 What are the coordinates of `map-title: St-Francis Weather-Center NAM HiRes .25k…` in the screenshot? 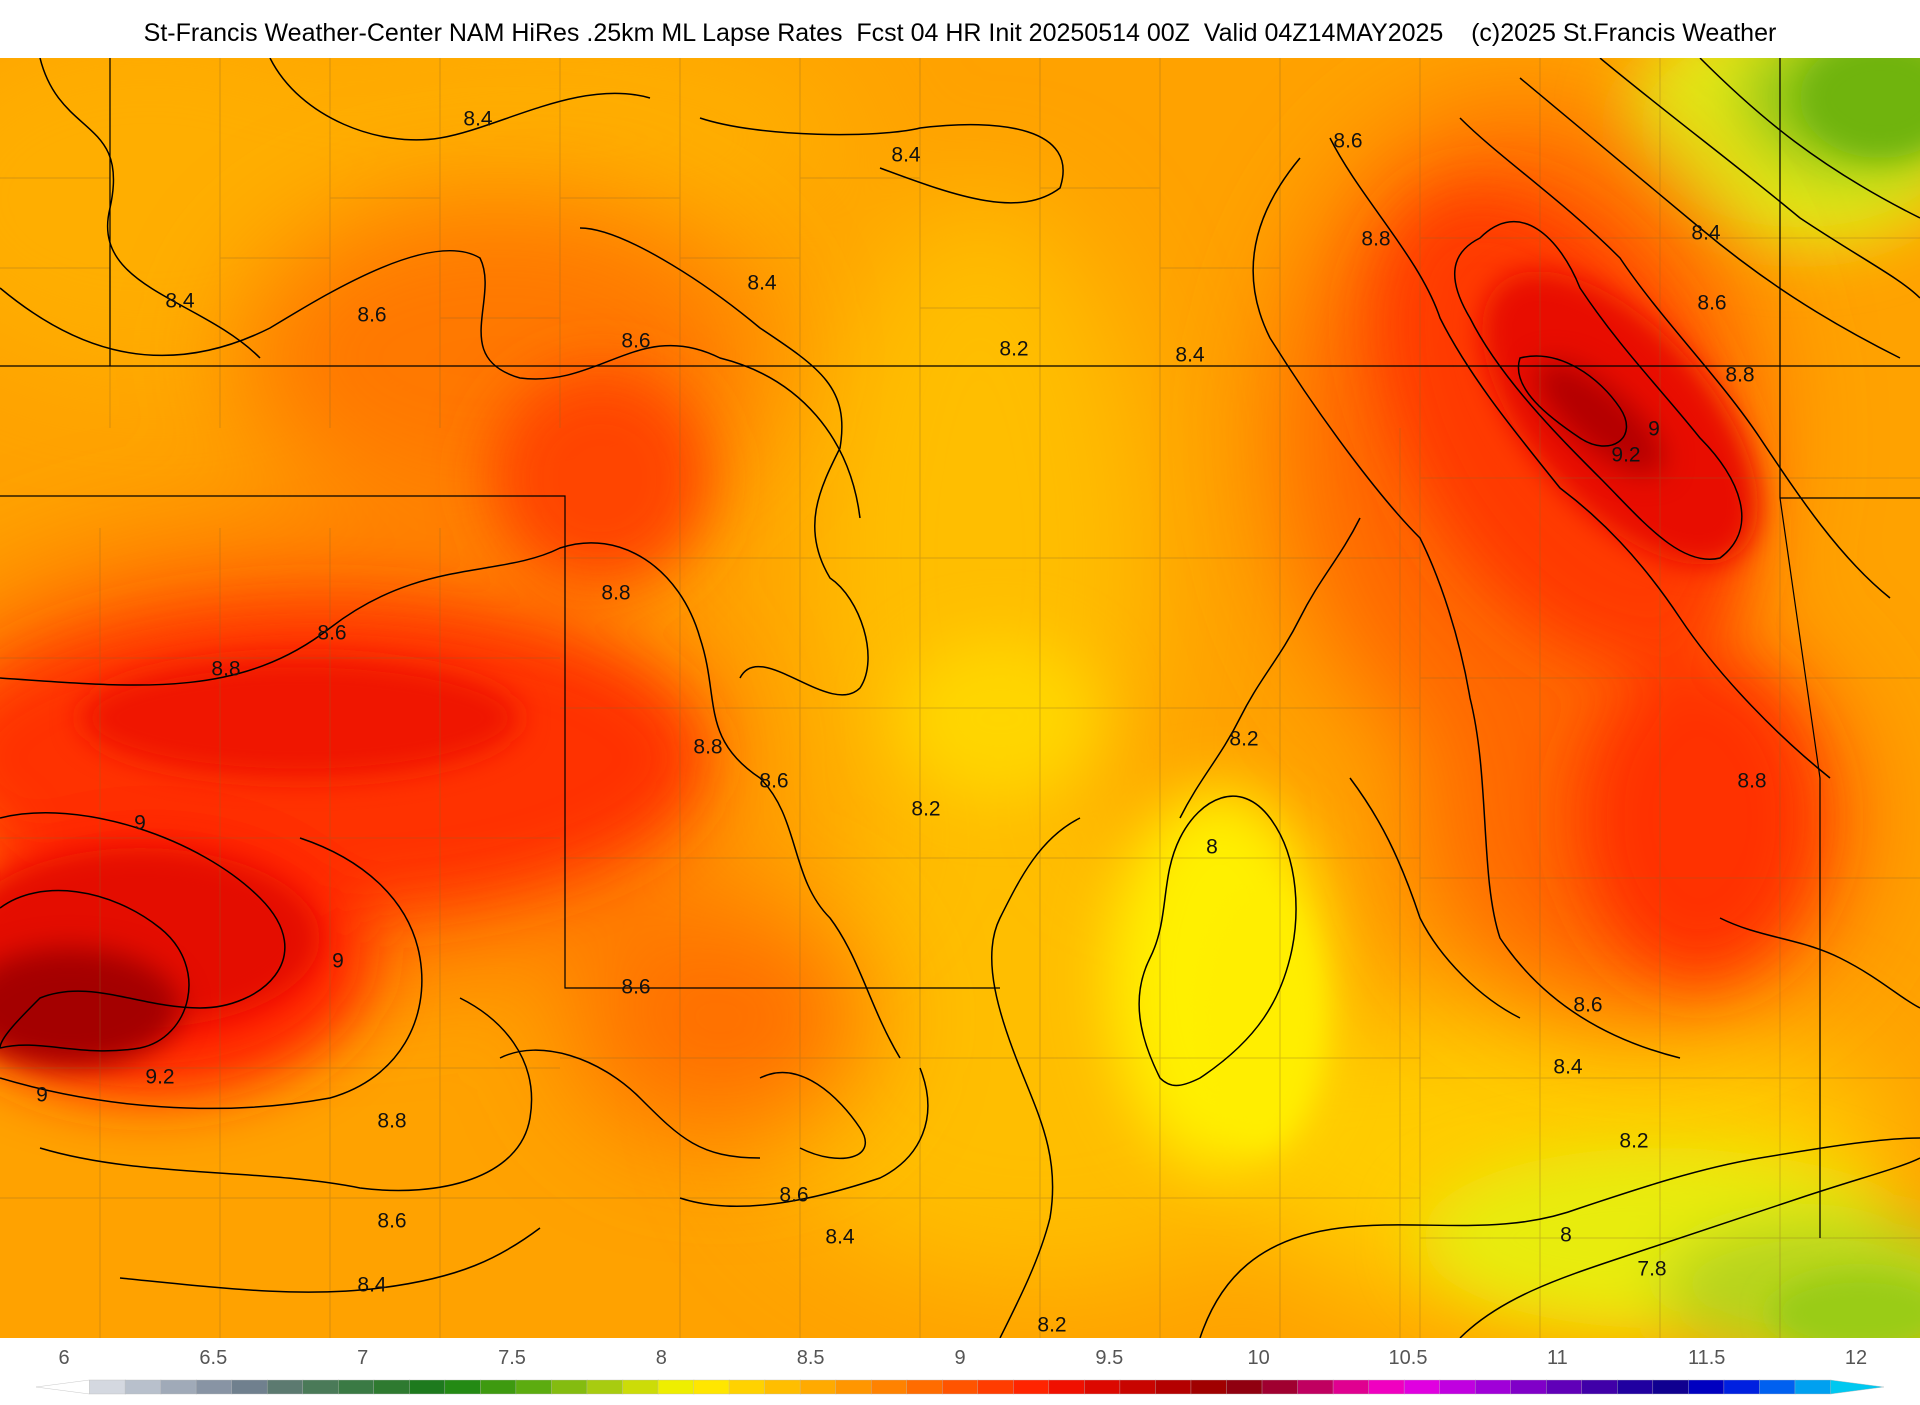 It's located at (960, 33).